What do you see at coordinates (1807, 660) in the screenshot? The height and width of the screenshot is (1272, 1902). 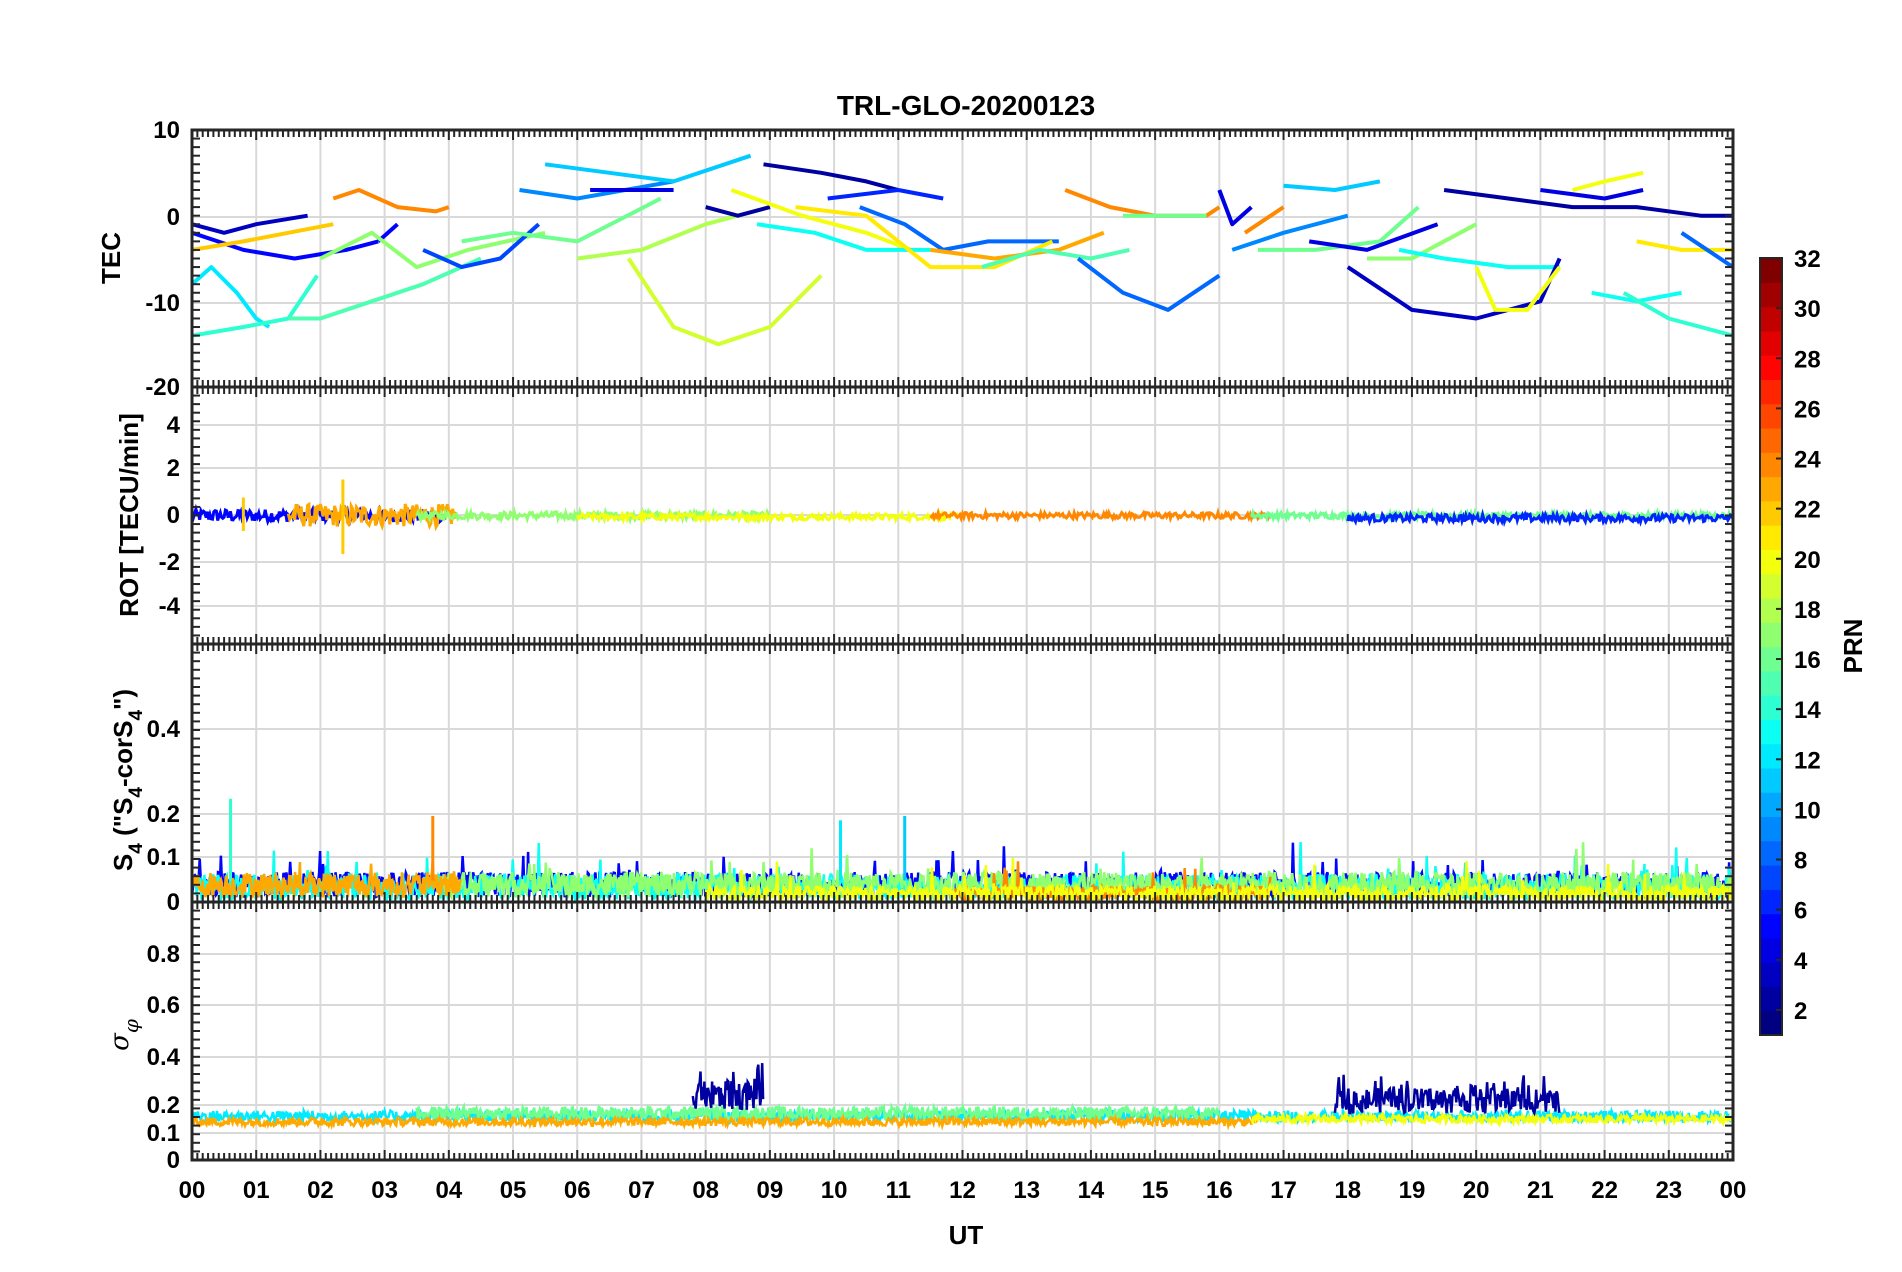 I see `colorbar-tick-label: 16` at bounding box center [1807, 660].